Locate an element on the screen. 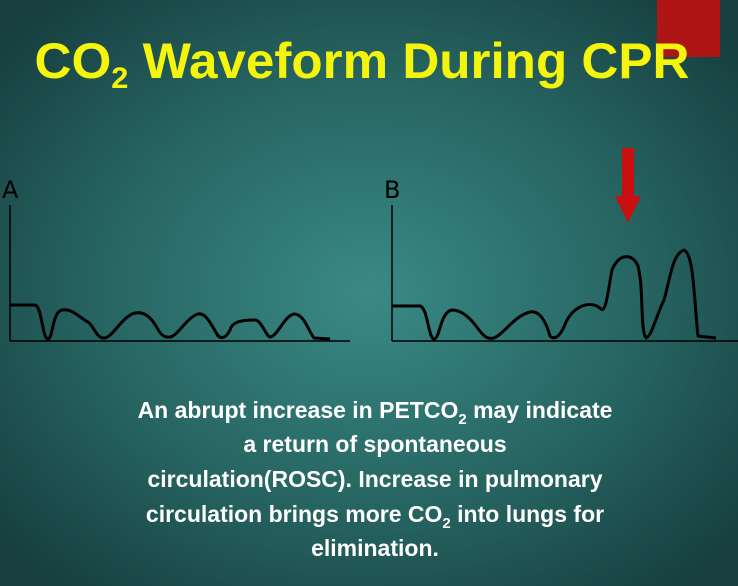  text-run: circulation brings more CO is located at coordinates (294, 514).